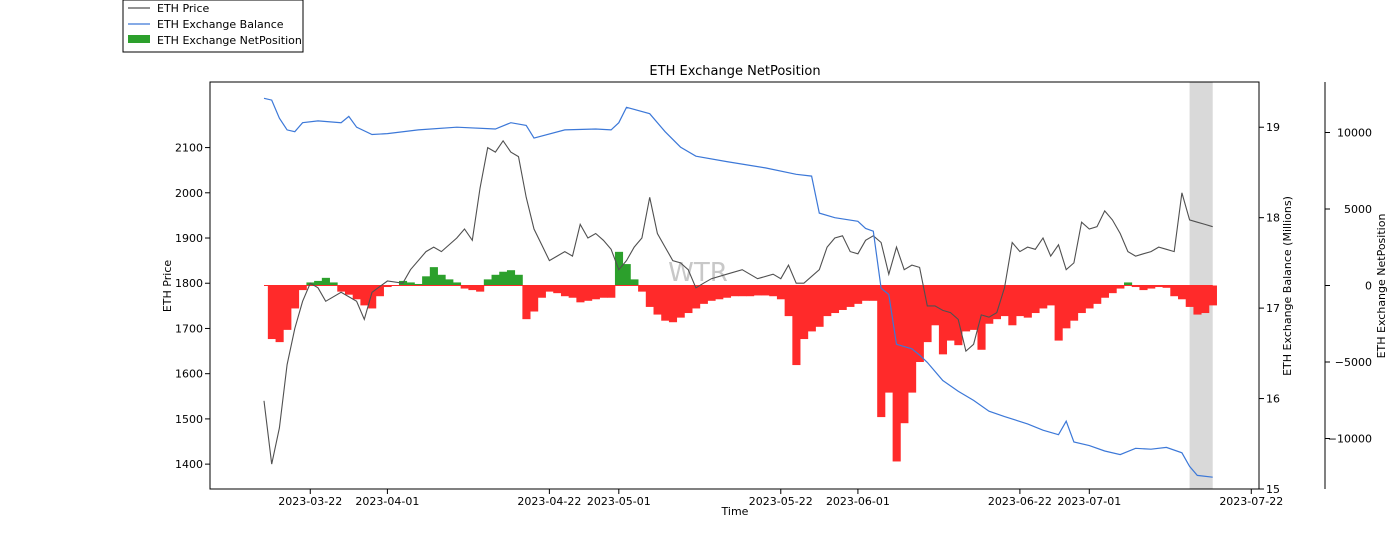 This screenshot has width=1400, height=544. Describe the element at coordinates (189, 374) in the screenshot. I see `left-y-tick-label: 1600` at that location.